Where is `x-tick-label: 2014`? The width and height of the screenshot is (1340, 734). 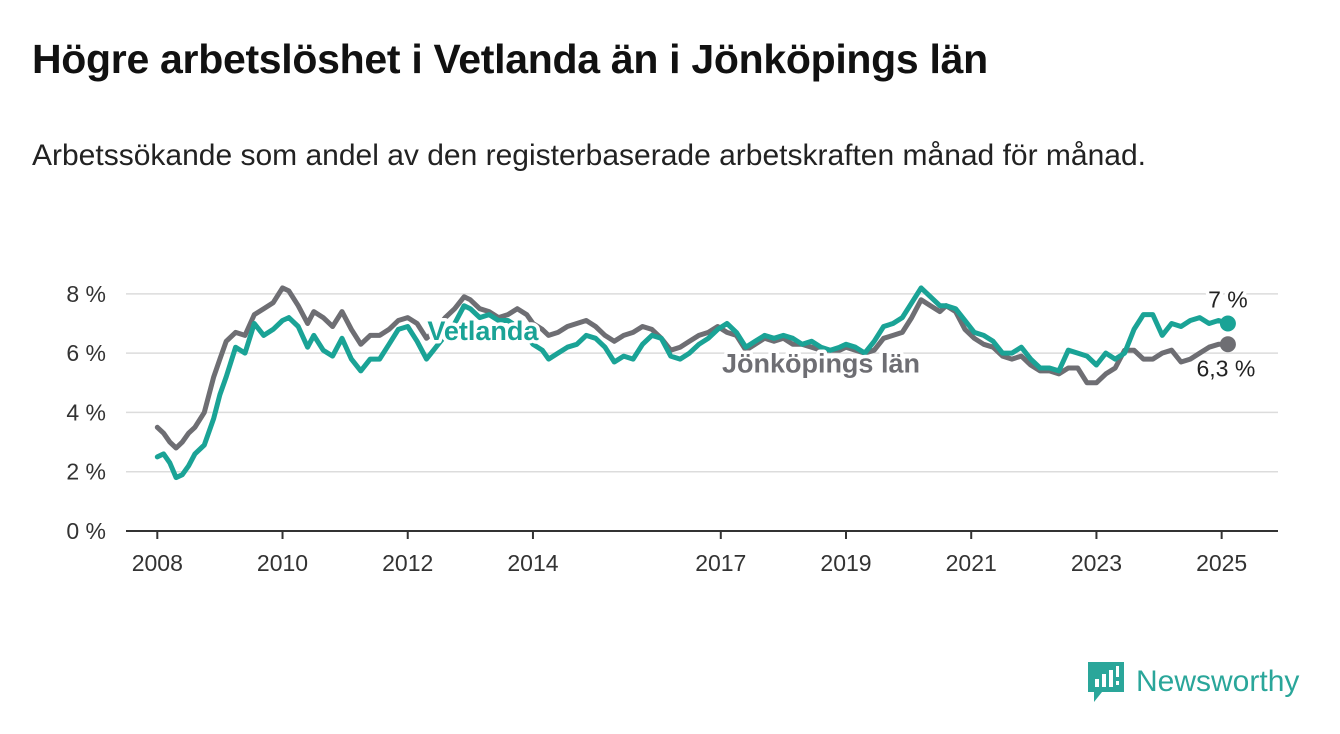 x-tick-label: 2014 is located at coordinates (532, 563).